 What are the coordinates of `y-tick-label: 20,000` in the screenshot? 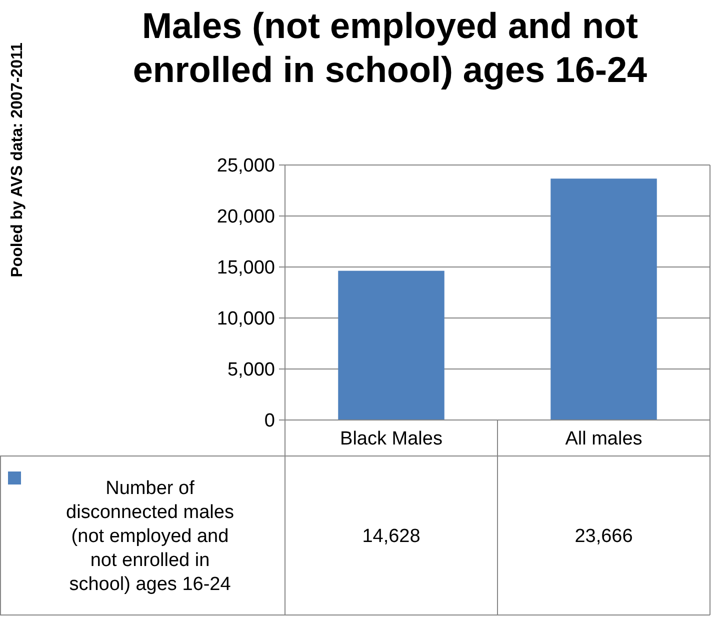 It's located at (245, 217).